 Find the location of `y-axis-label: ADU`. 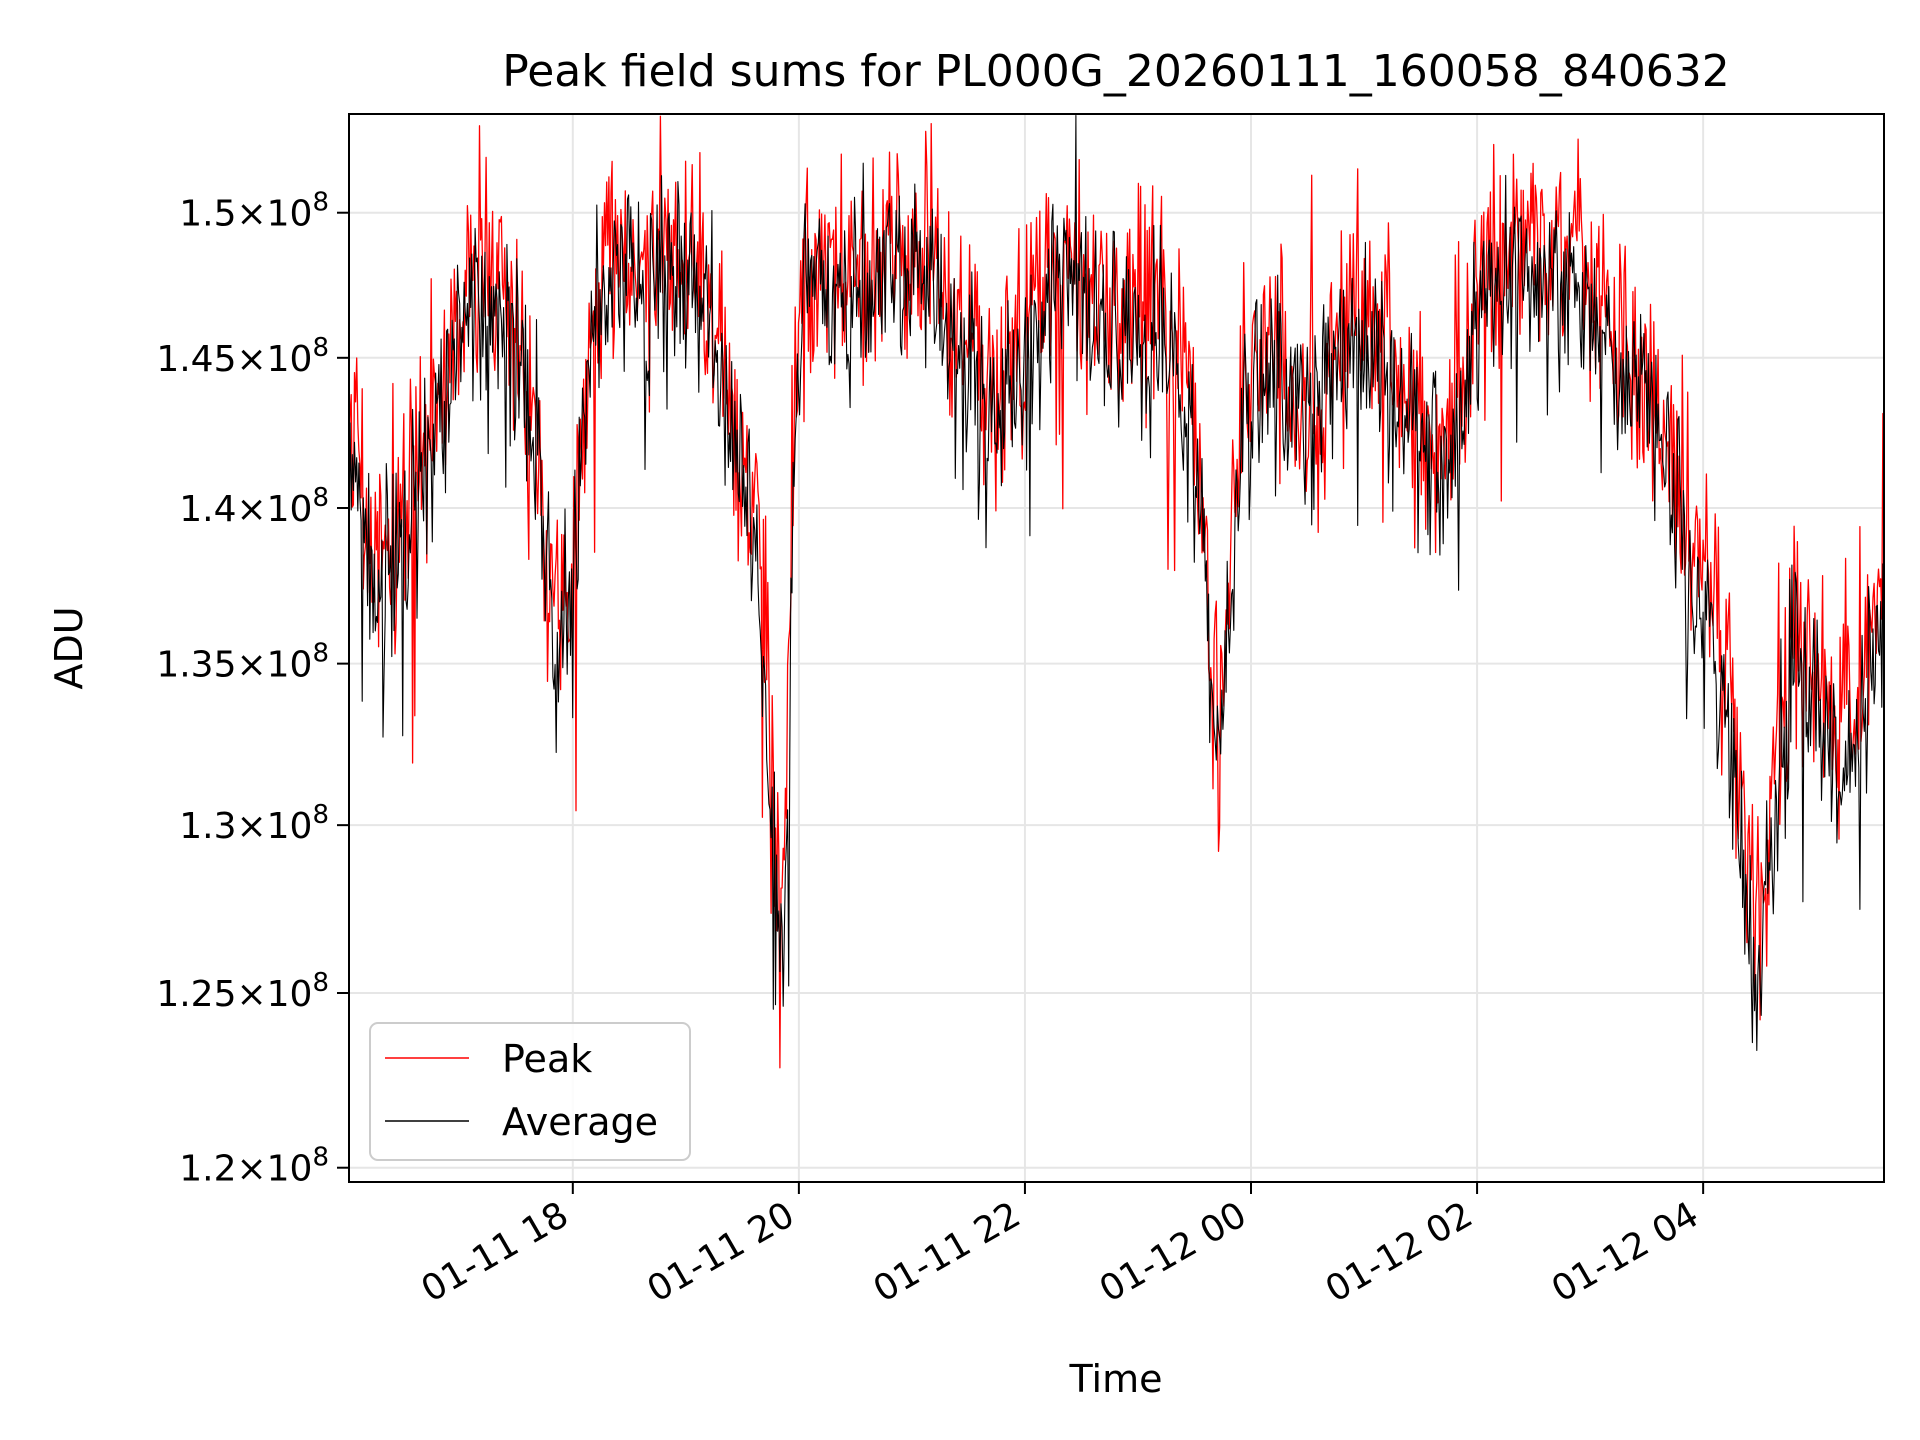

y-axis-label: ADU is located at coordinates (69, 647).